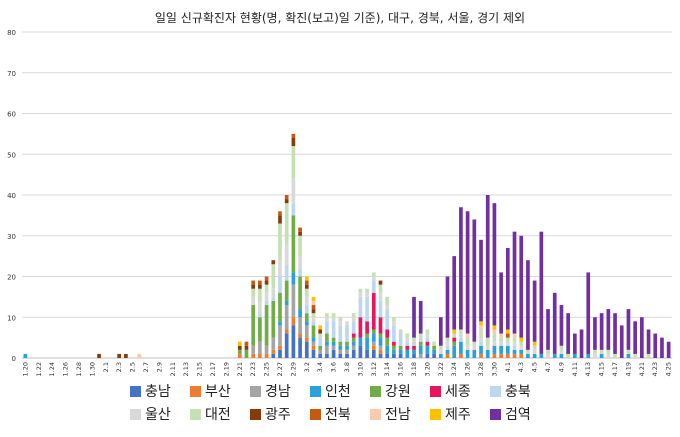 The image size is (680, 437). Describe the element at coordinates (360, 369) in the screenshot. I see `x-tick-label: 3.10` at that location.